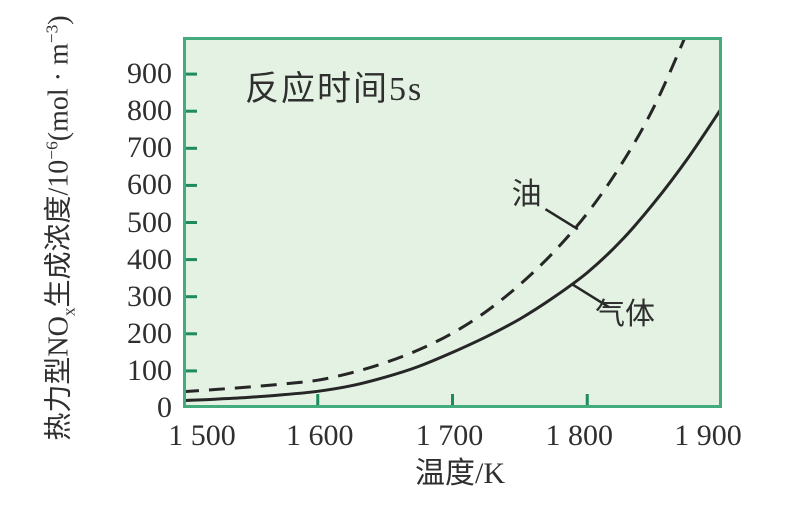  I want to click on y-tick-label-0: 0, so click(164, 407).